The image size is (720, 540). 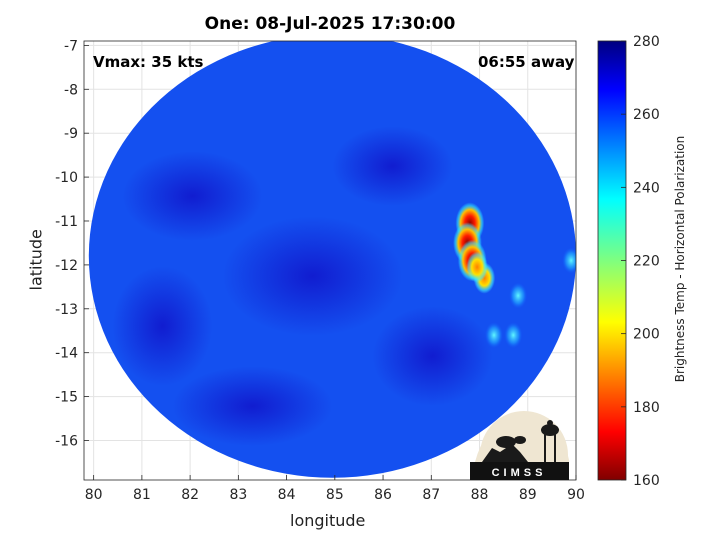 What do you see at coordinates (576, 495) in the screenshot?
I see `x-tick-label: 90` at bounding box center [576, 495].